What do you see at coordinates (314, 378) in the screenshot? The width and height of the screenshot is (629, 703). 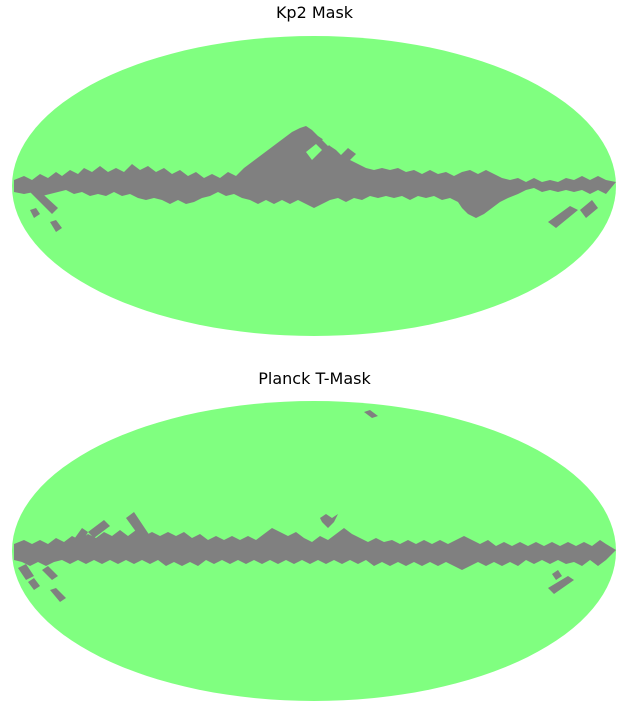 I see `planck-t-mask-title: Planck T-Mask` at bounding box center [314, 378].